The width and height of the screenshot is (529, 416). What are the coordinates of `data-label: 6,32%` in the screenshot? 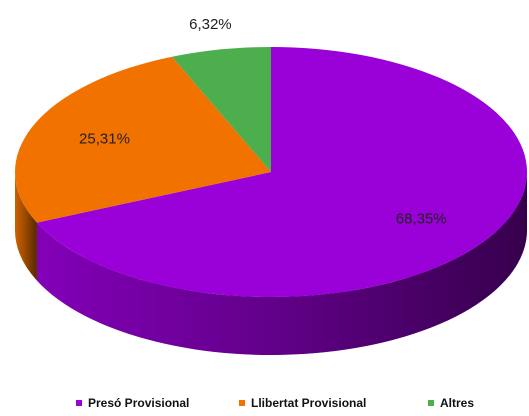 It's located at (210, 24).